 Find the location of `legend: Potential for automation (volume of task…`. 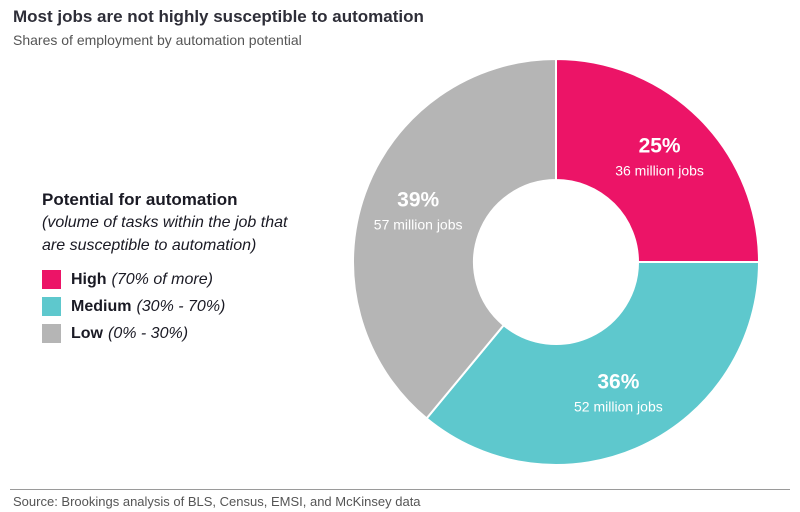

legend: Potential for automation (volume of task… is located at coordinates (202, 268).